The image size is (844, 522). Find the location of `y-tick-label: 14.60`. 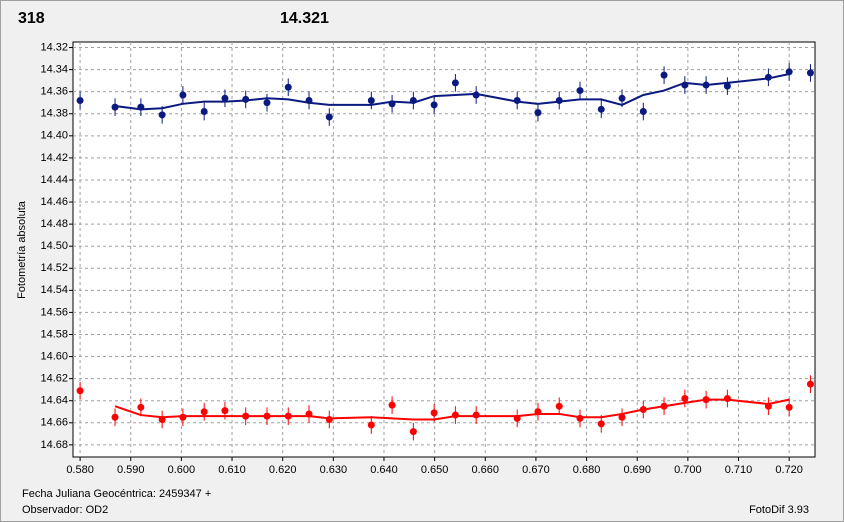

y-tick-label: 14.60 is located at coordinates (54, 356).